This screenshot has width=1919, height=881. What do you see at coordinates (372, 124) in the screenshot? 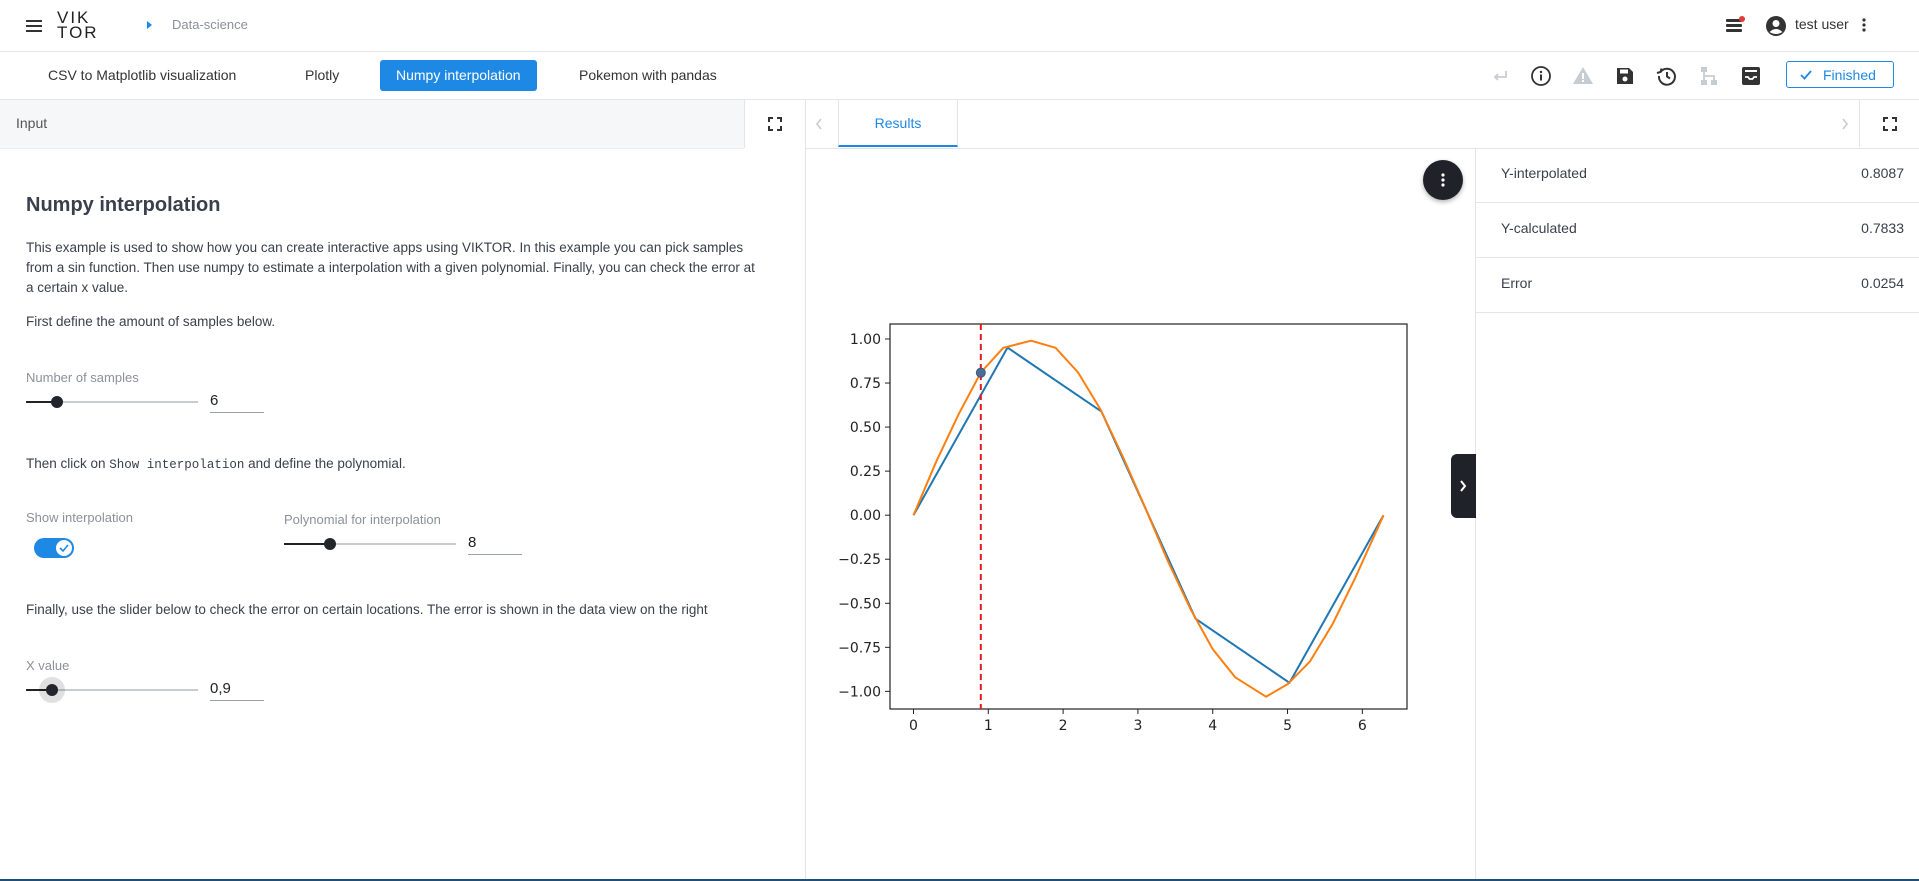
I see `input-panel-header: Input` at bounding box center [372, 124].